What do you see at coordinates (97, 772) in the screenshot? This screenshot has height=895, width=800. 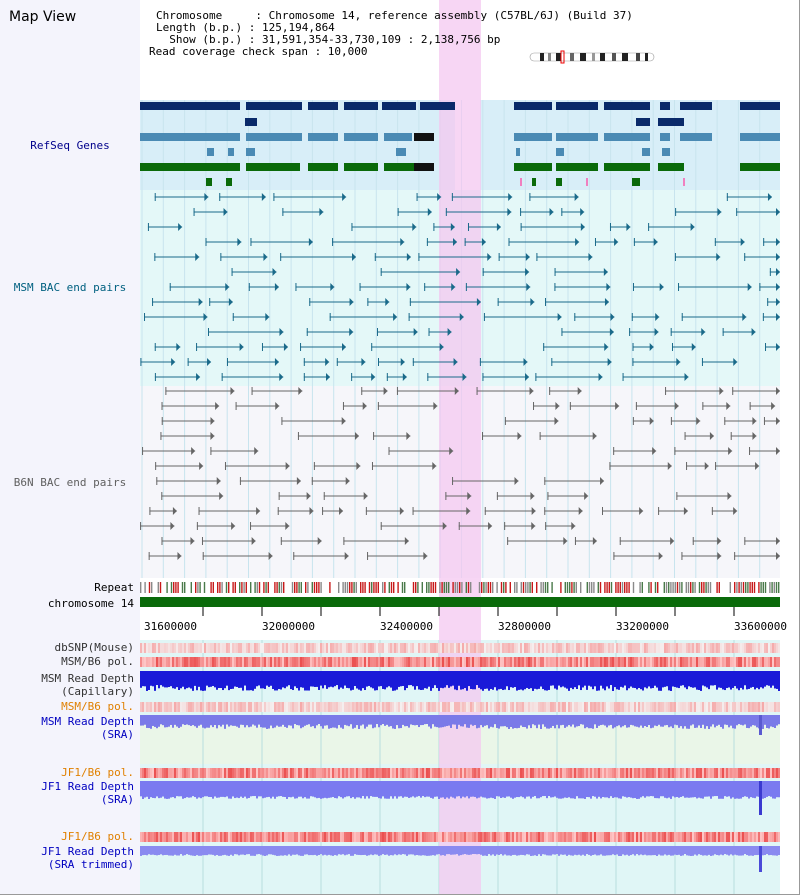 I see `track-label-jf1-b6-pol: JF1/B6 pol.` at bounding box center [97, 772].